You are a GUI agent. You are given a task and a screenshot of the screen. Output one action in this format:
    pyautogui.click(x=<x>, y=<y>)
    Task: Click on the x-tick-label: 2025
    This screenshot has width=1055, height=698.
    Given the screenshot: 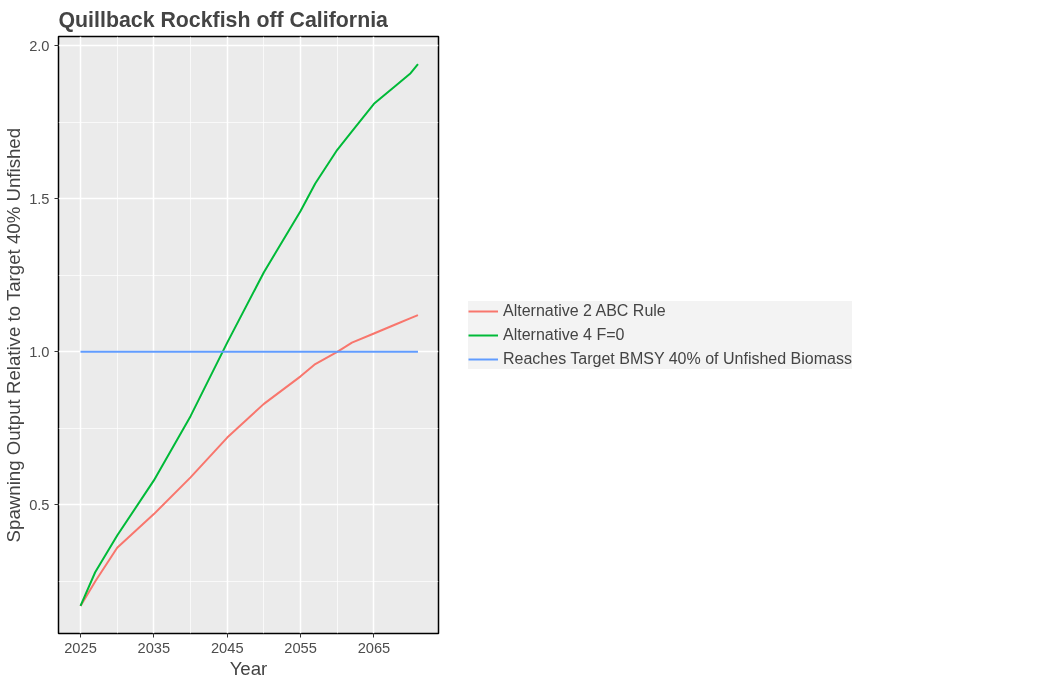 What is the action you would take?
    pyautogui.click(x=80, y=647)
    